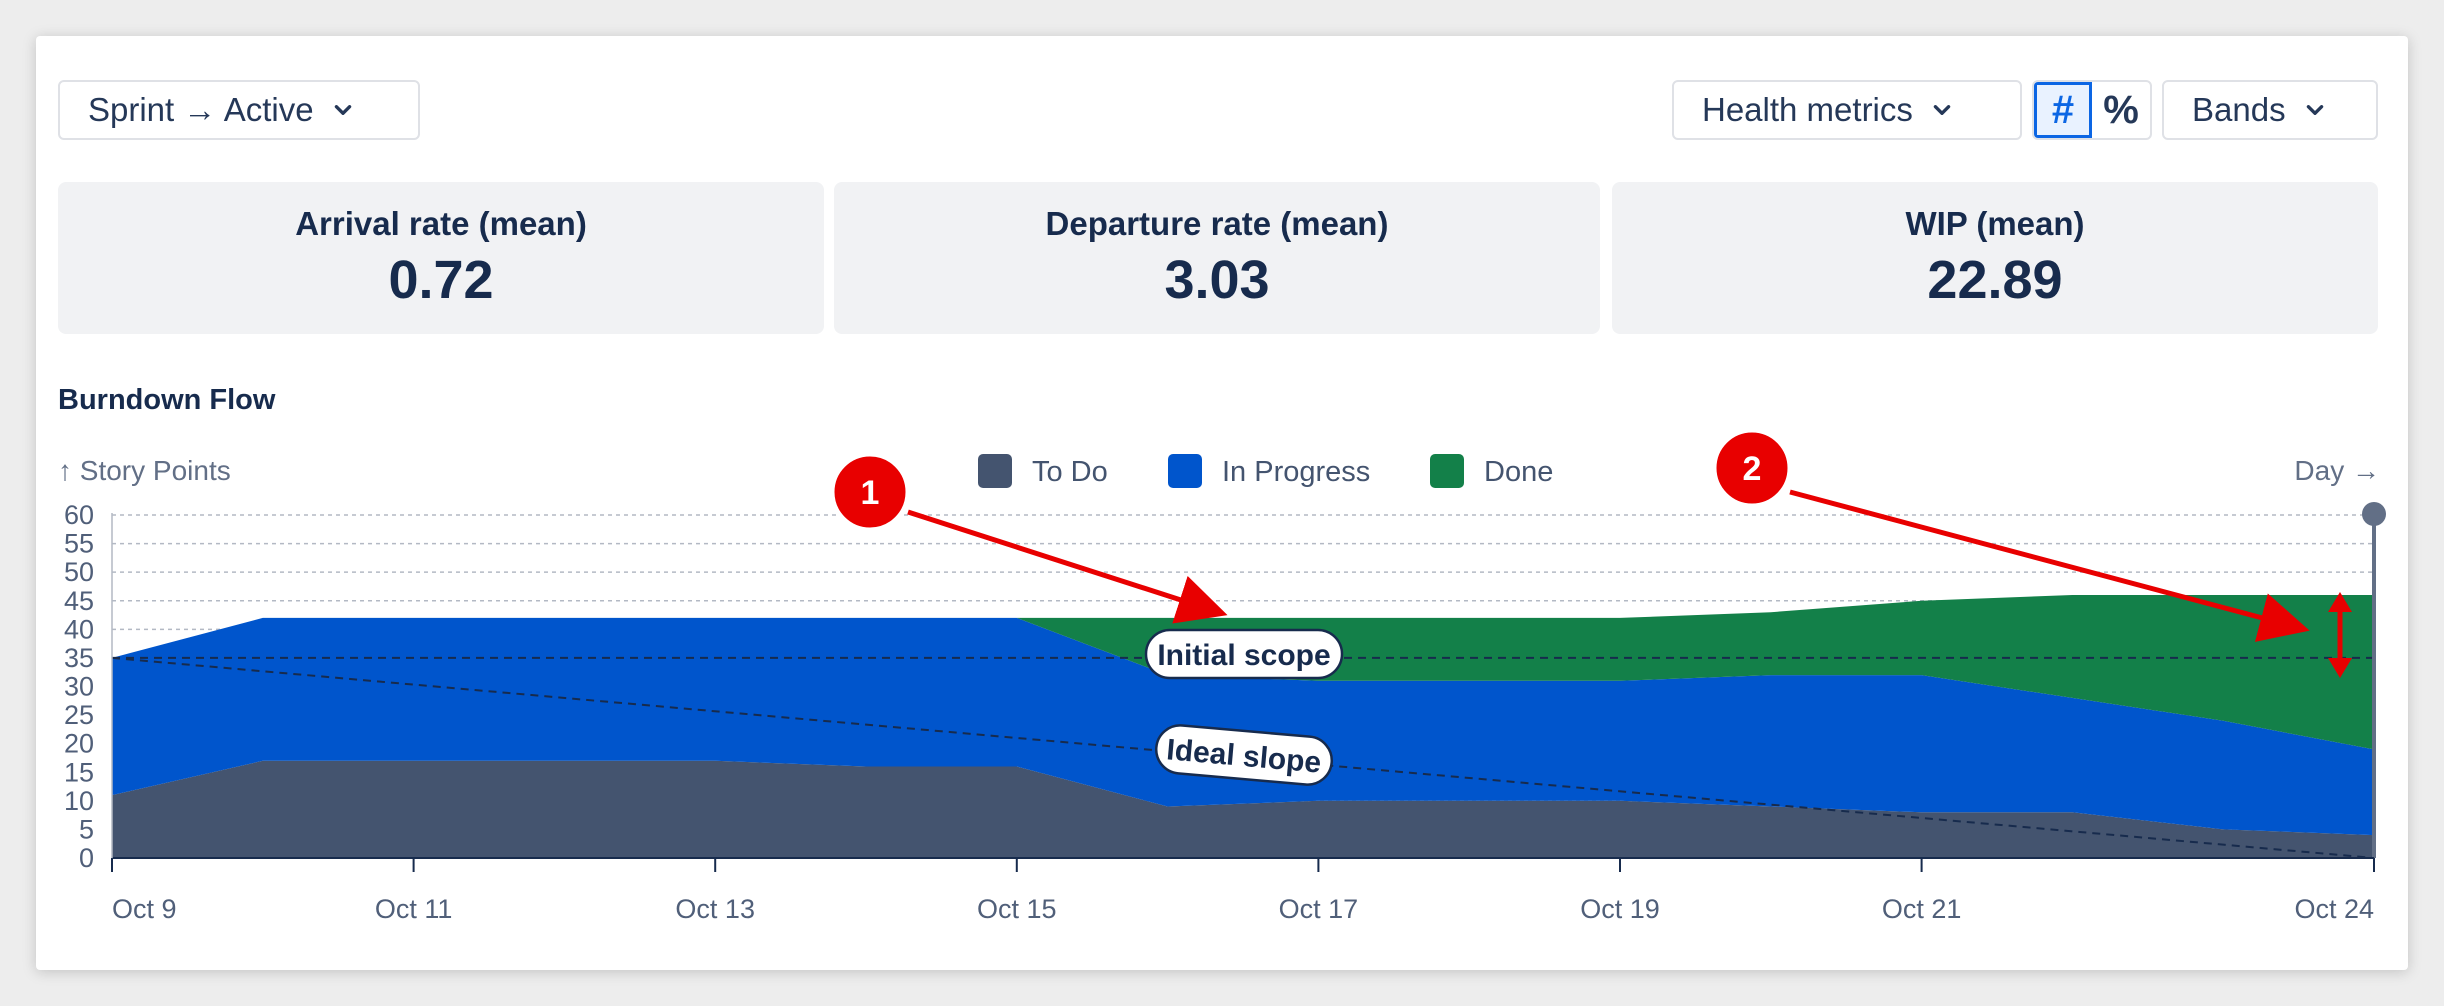 The height and width of the screenshot is (1006, 2444). What do you see at coordinates (144, 909) in the screenshot?
I see `x-tick-label: Oct 9` at bounding box center [144, 909].